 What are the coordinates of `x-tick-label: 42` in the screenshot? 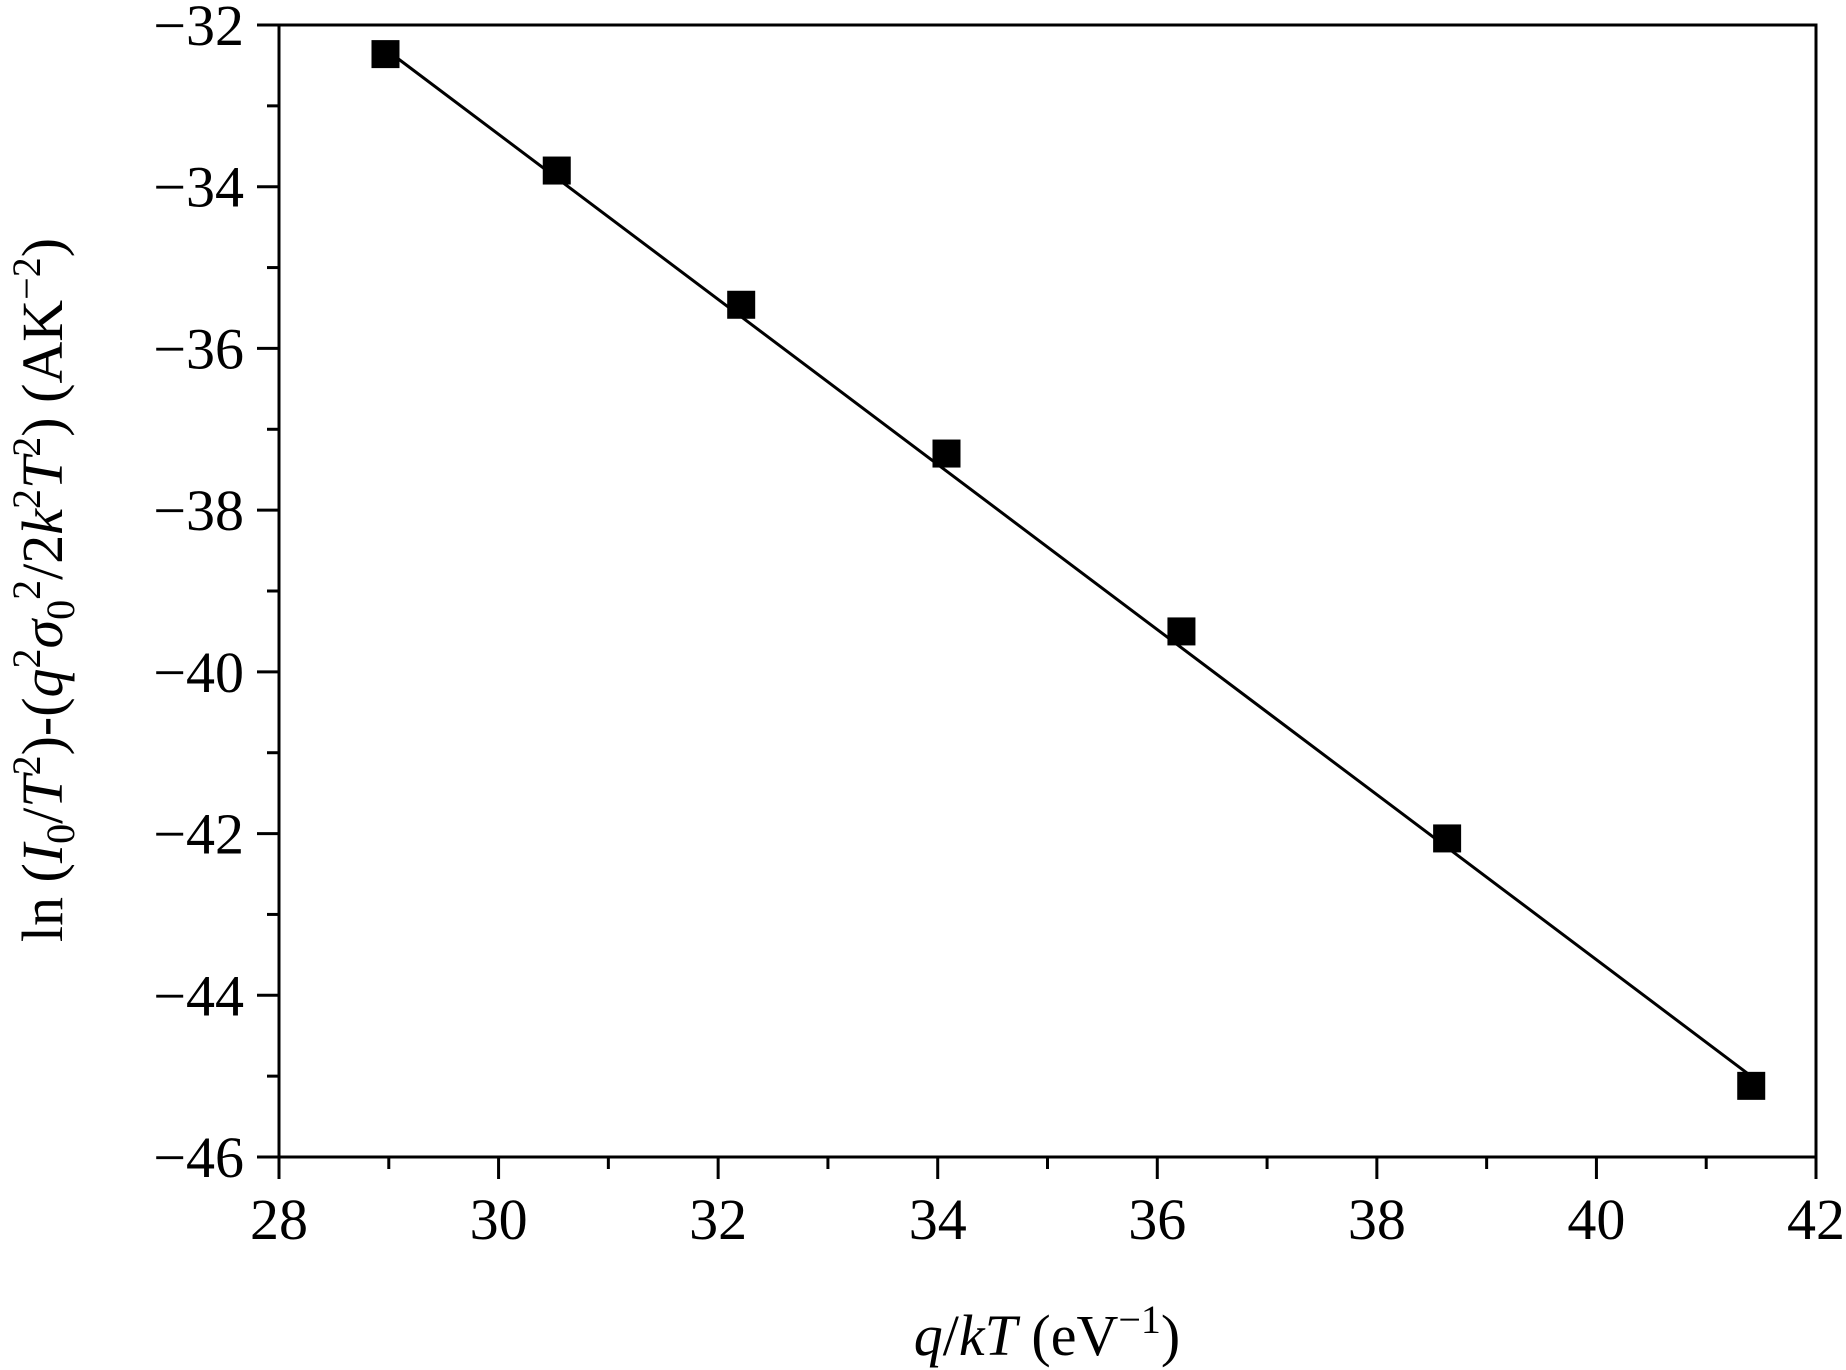 It's located at (1816, 1219).